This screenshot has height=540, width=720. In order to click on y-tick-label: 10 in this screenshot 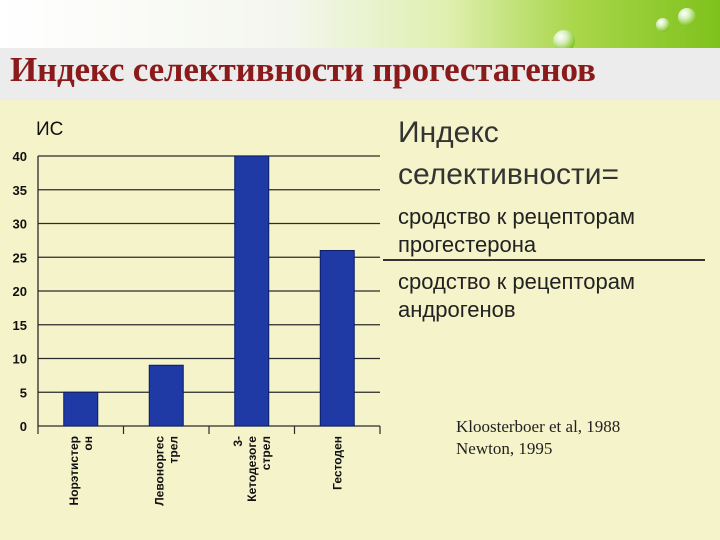, I will do `click(20, 359)`.